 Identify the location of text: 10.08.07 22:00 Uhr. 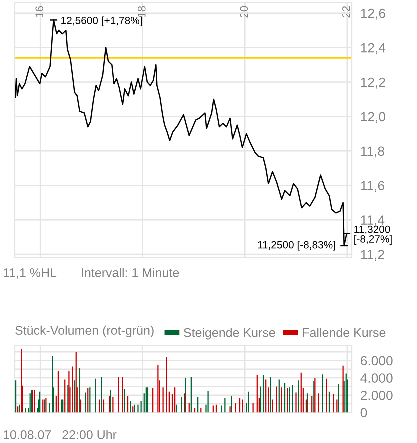
(60, 435).